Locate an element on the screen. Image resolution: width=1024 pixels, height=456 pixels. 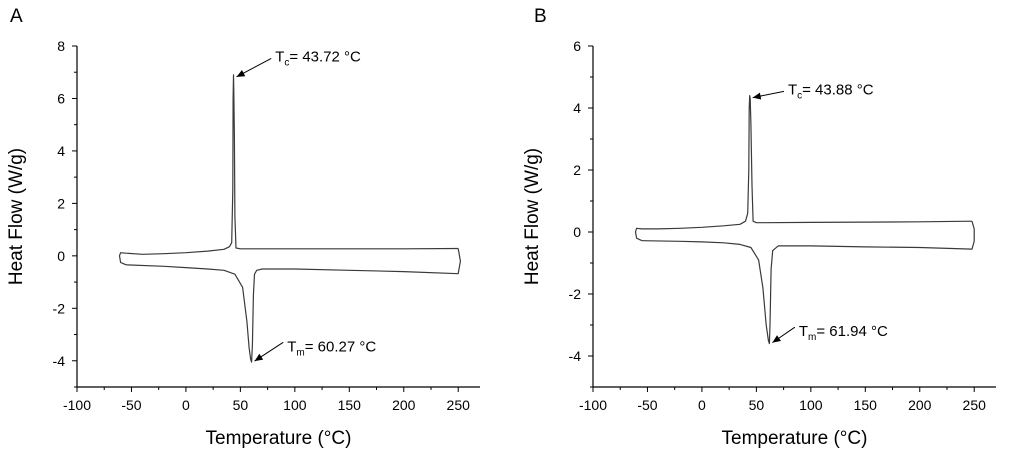
peak-annotation: Tm= 60.27 °C is located at coordinates (331, 348).